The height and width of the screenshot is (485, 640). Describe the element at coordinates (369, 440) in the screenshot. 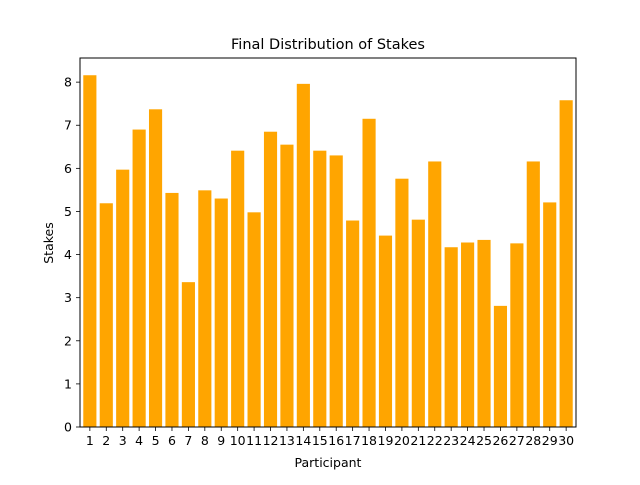

I see `x-tick-label: 18` at that location.